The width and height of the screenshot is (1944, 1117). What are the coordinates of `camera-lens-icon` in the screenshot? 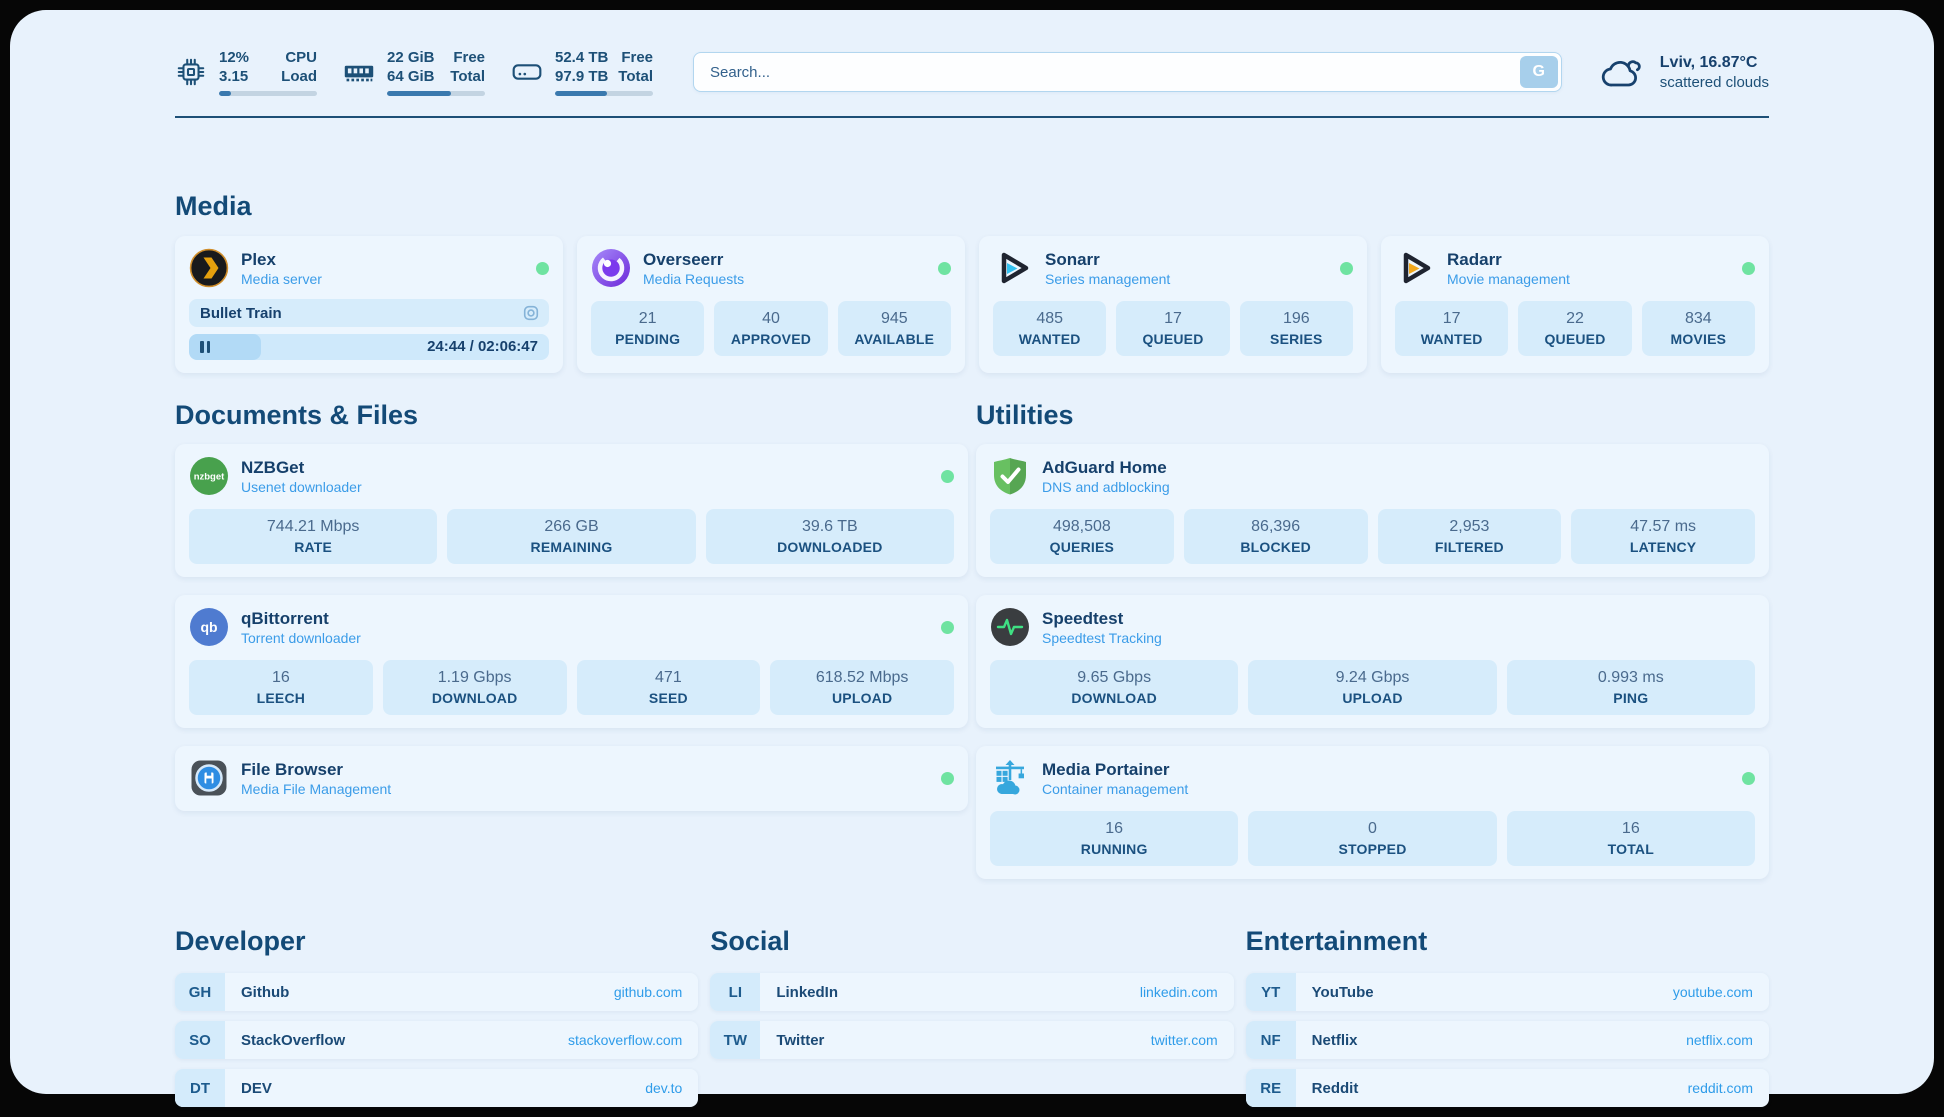 It's located at (531, 313).